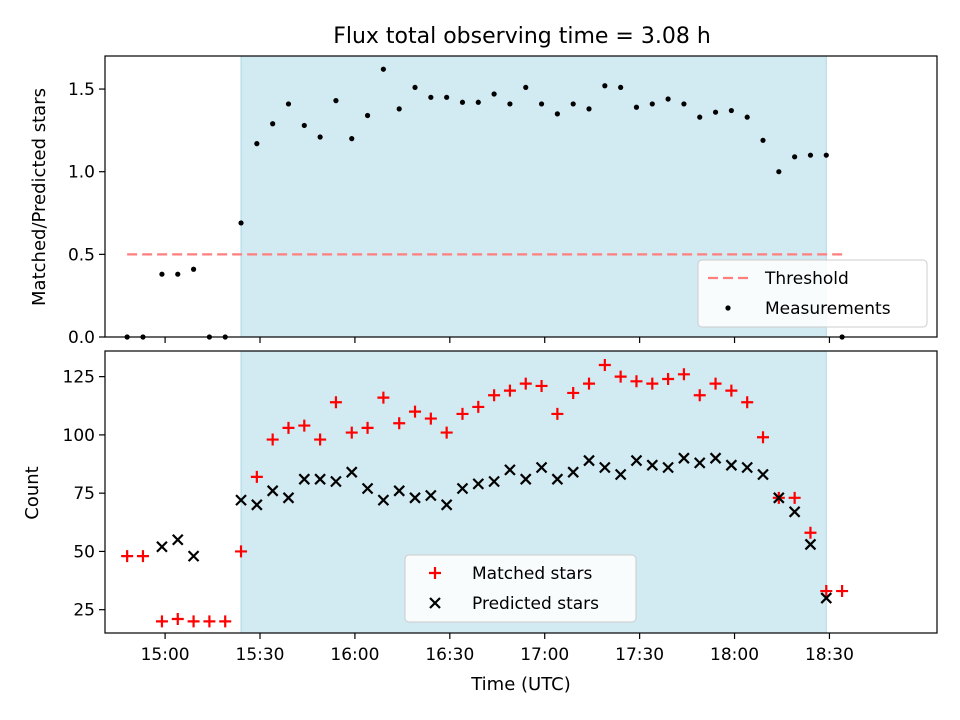  What do you see at coordinates (39, 197) in the screenshot?
I see `top-ylabel: Matched/Predicted stars` at bounding box center [39, 197].